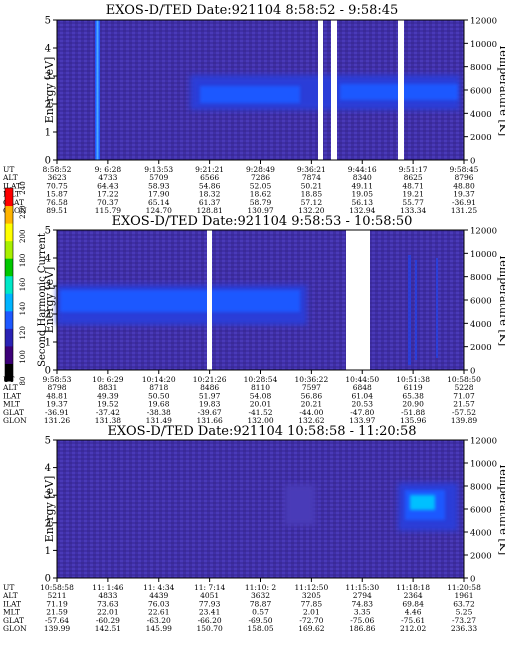  Describe the element at coordinates (464, 412) in the screenshot. I see `panel-2-cell: -57.52` at that location.